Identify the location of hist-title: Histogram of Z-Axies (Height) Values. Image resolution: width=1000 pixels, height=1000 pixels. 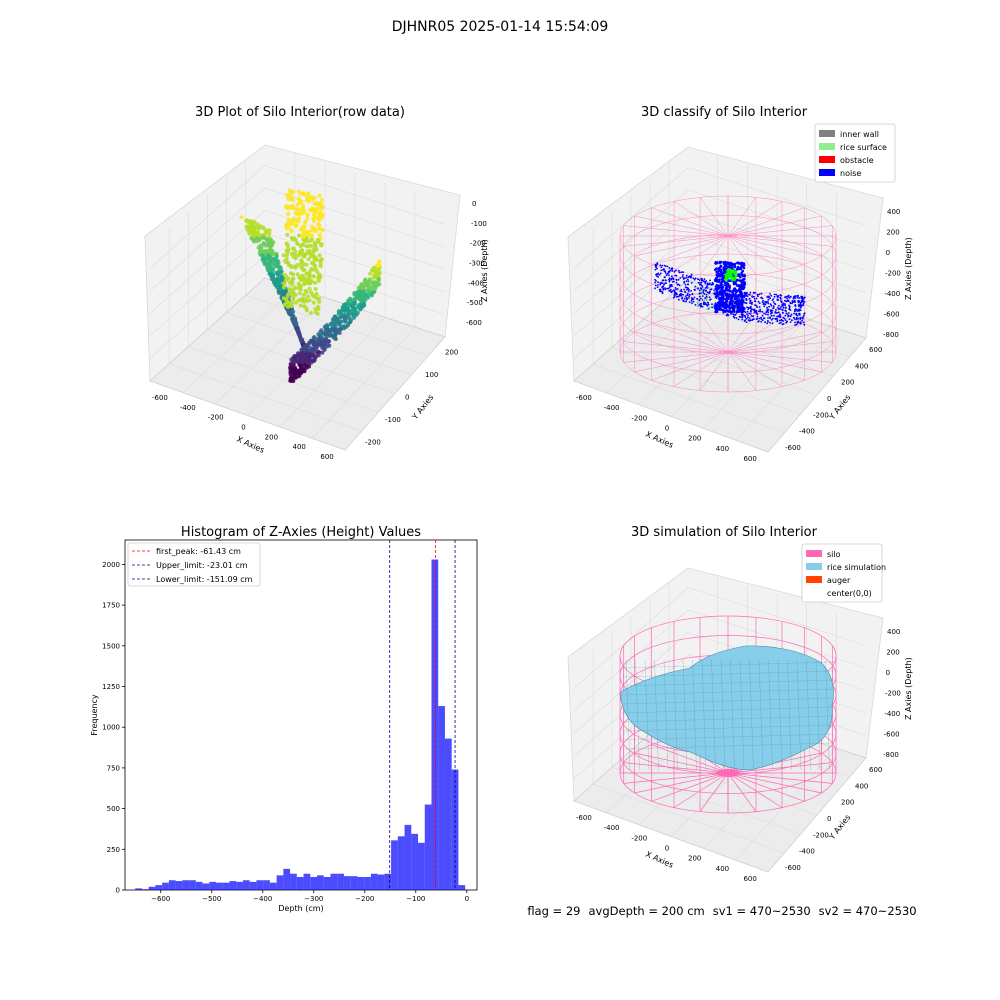
(301, 532).